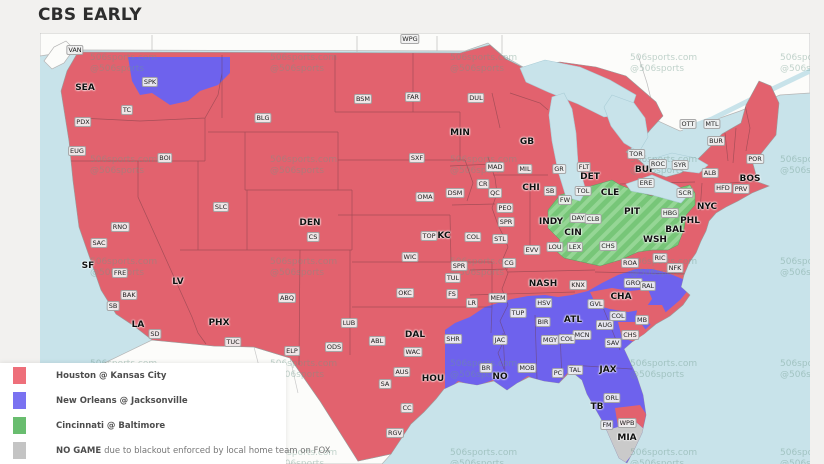  Describe the element at coordinates (680, 165) in the screenshot. I see `city-label-syr: SYR` at that location.